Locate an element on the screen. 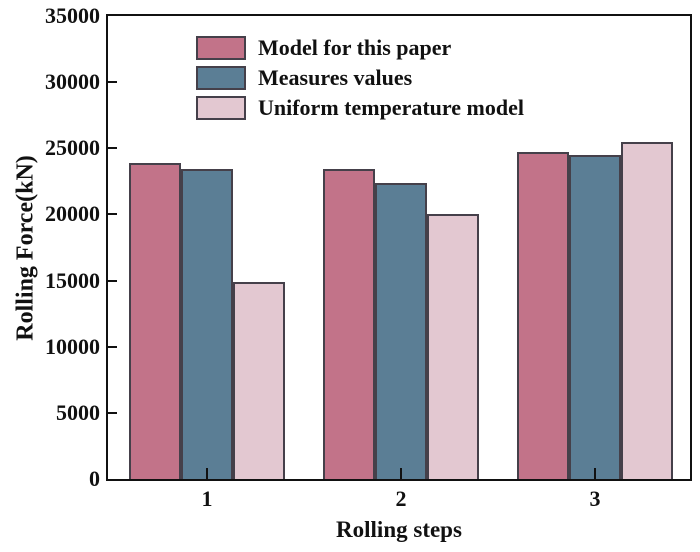  legend-label: Model for this paper is located at coordinates (355, 47).